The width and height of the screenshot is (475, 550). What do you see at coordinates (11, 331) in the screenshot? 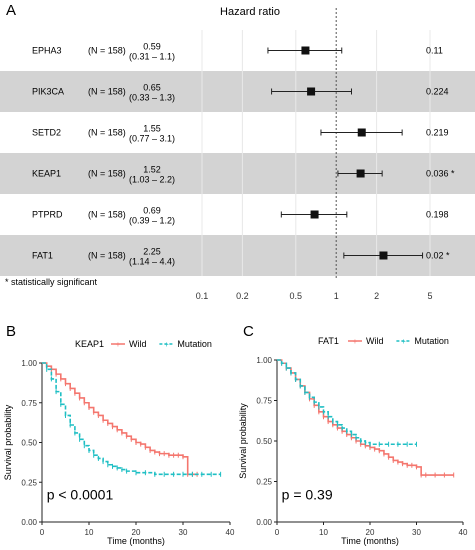
I see `panel-label-b: B` at bounding box center [11, 331].